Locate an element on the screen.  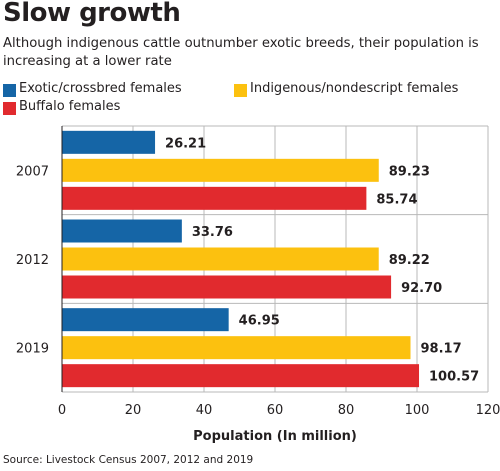
data-label-2012-series-0: 33.76 is located at coordinates (212, 232).